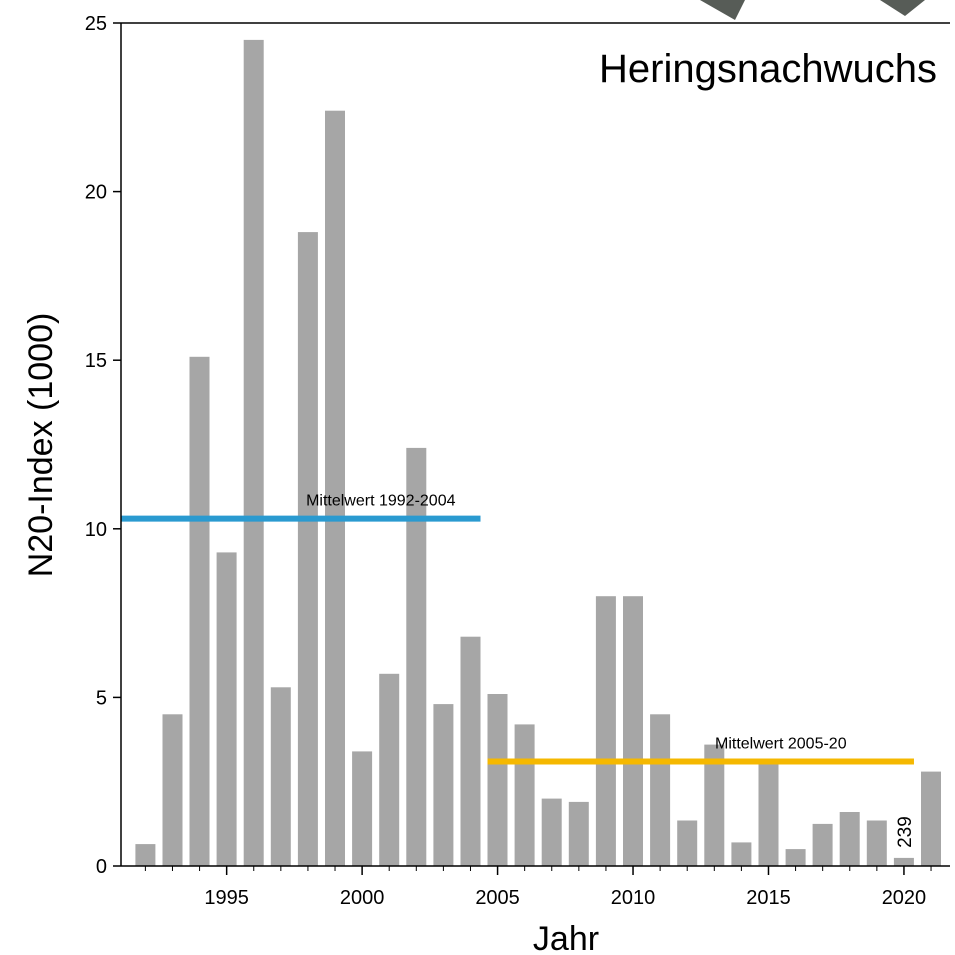  What do you see at coordinates (822, 844) in the screenshot?
I see `bar-2017` at bounding box center [822, 844].